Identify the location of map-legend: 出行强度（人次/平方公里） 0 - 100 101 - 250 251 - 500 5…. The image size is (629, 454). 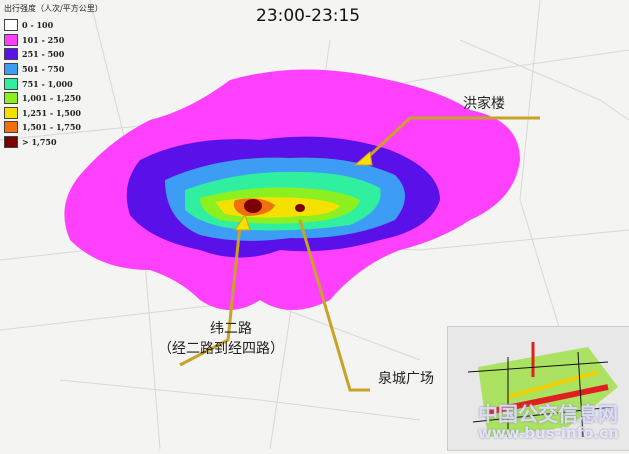
(53, 76).